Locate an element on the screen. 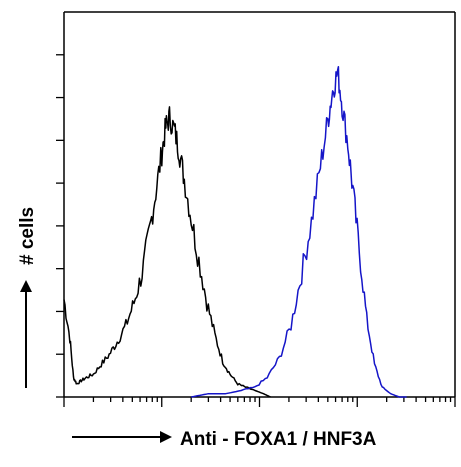 The image size is (461, 467). y-label-arrow-head is located at coordinates (26, 286).